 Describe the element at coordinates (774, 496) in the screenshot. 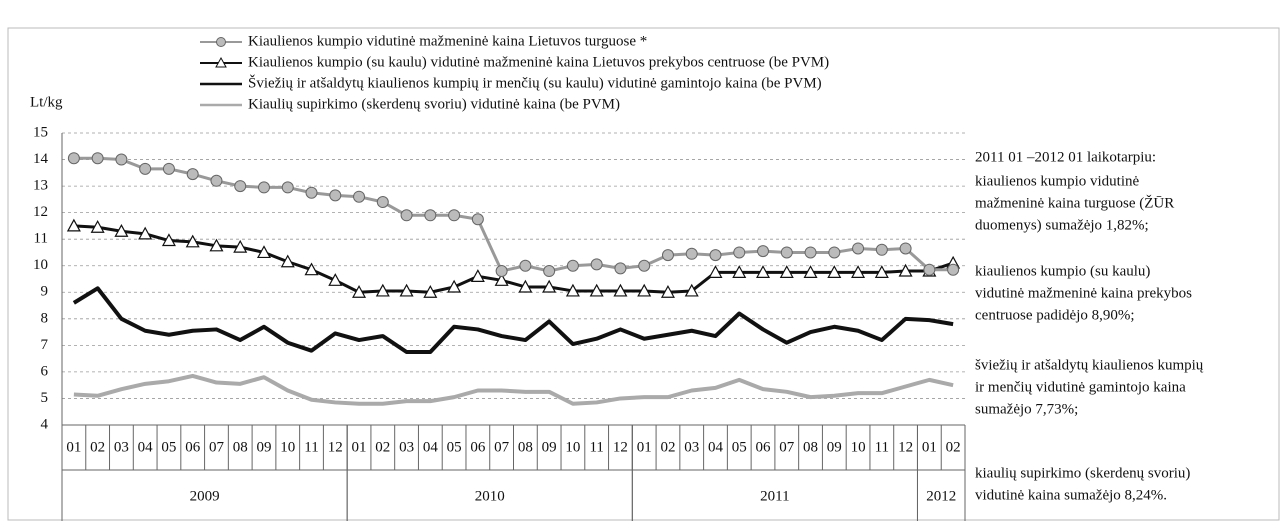

I see `year-label: 2011` at that location.